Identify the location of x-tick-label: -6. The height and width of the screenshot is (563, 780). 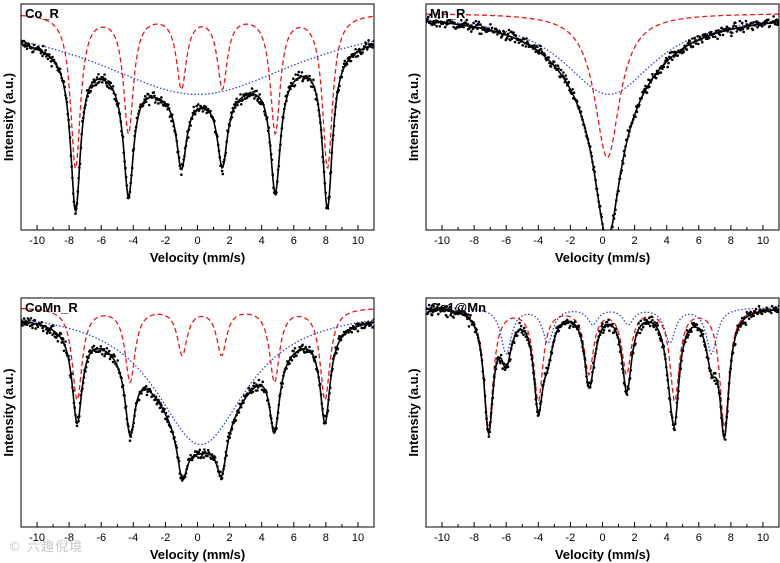
(101, 538).